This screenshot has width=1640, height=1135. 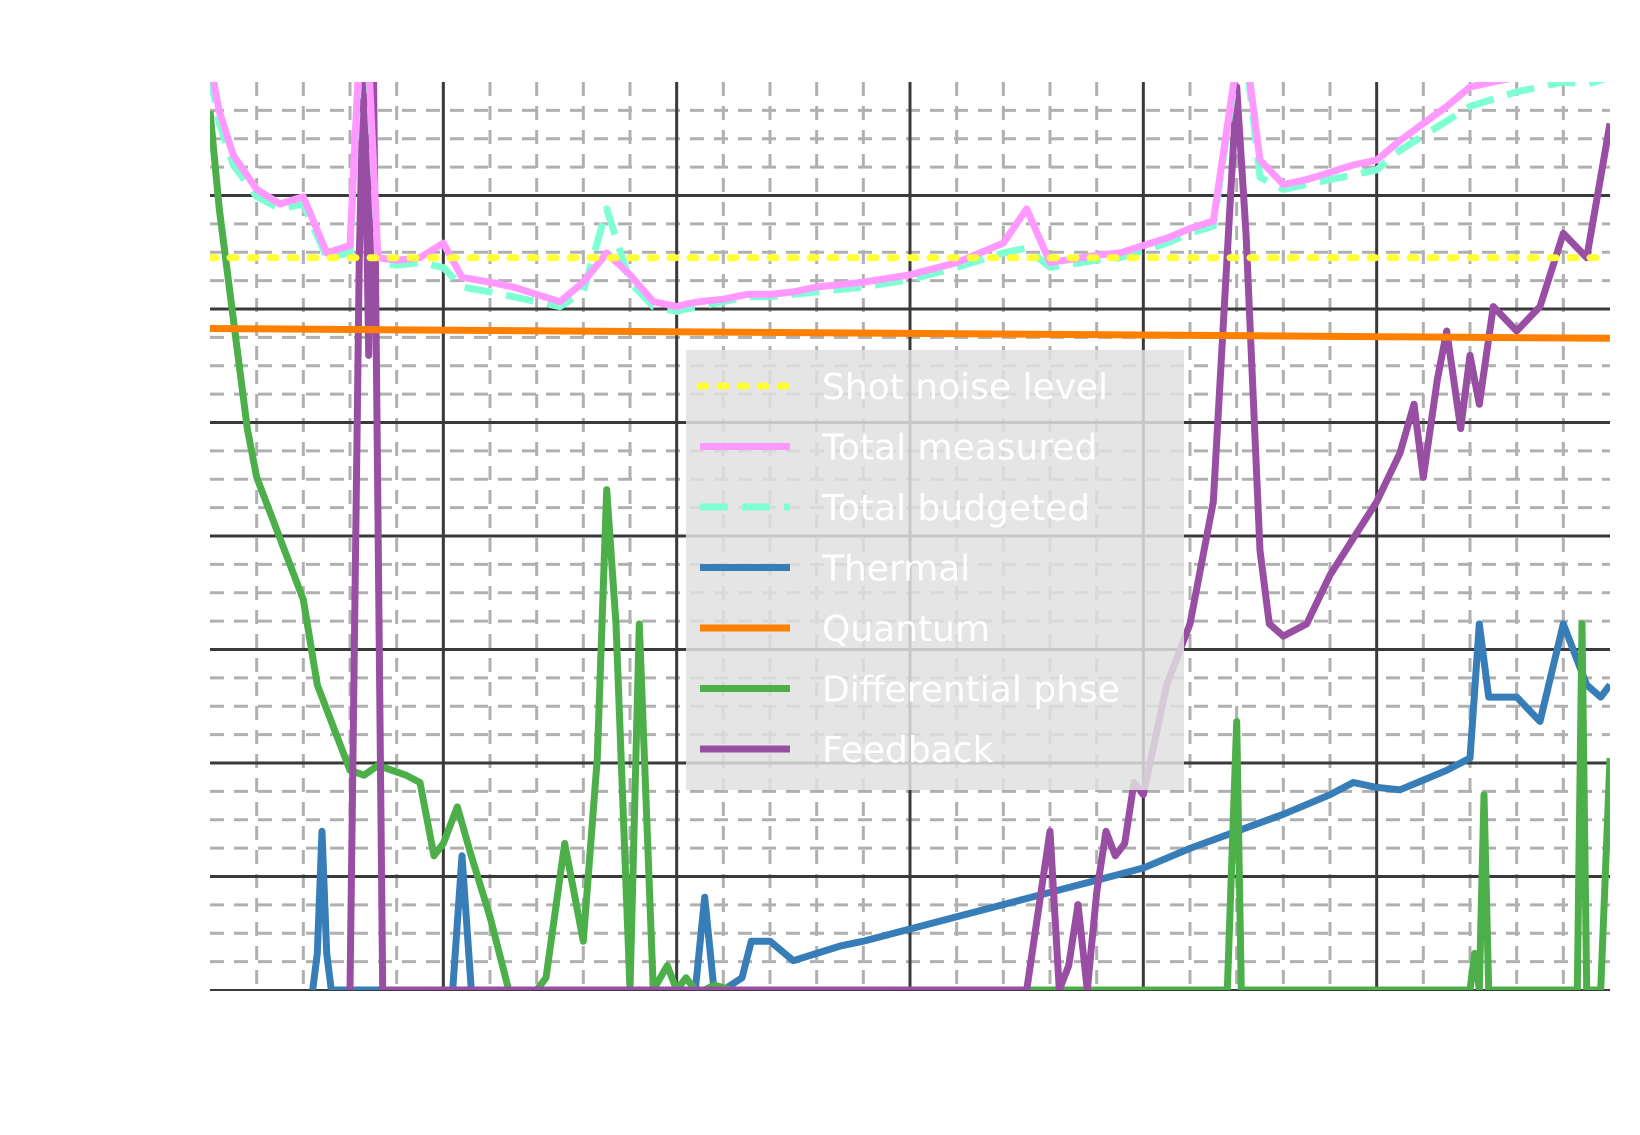 What do you see at coordinates (971, 690) in the screenshot?
I see `legend-label-differential-phse: Differential phse` at bounding box center [971, 690].